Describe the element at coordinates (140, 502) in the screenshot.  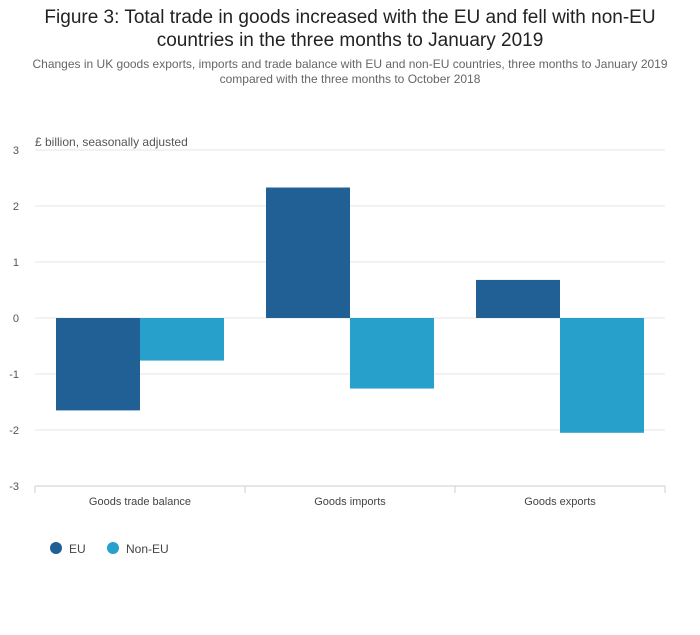
I see `x-tick-label: Goods trade balance` at that location.